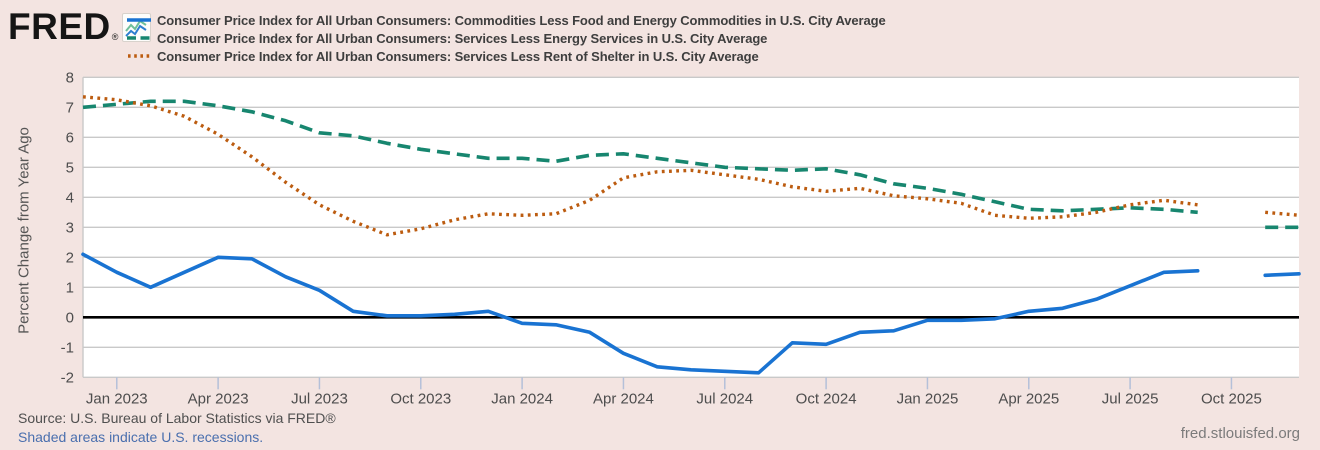 This screenshot has height=450, width=1320. What do you see at coordinates (70, 137) in the screenshot?
I see `y-tick-label: 6` at bounding box center [70, 137].